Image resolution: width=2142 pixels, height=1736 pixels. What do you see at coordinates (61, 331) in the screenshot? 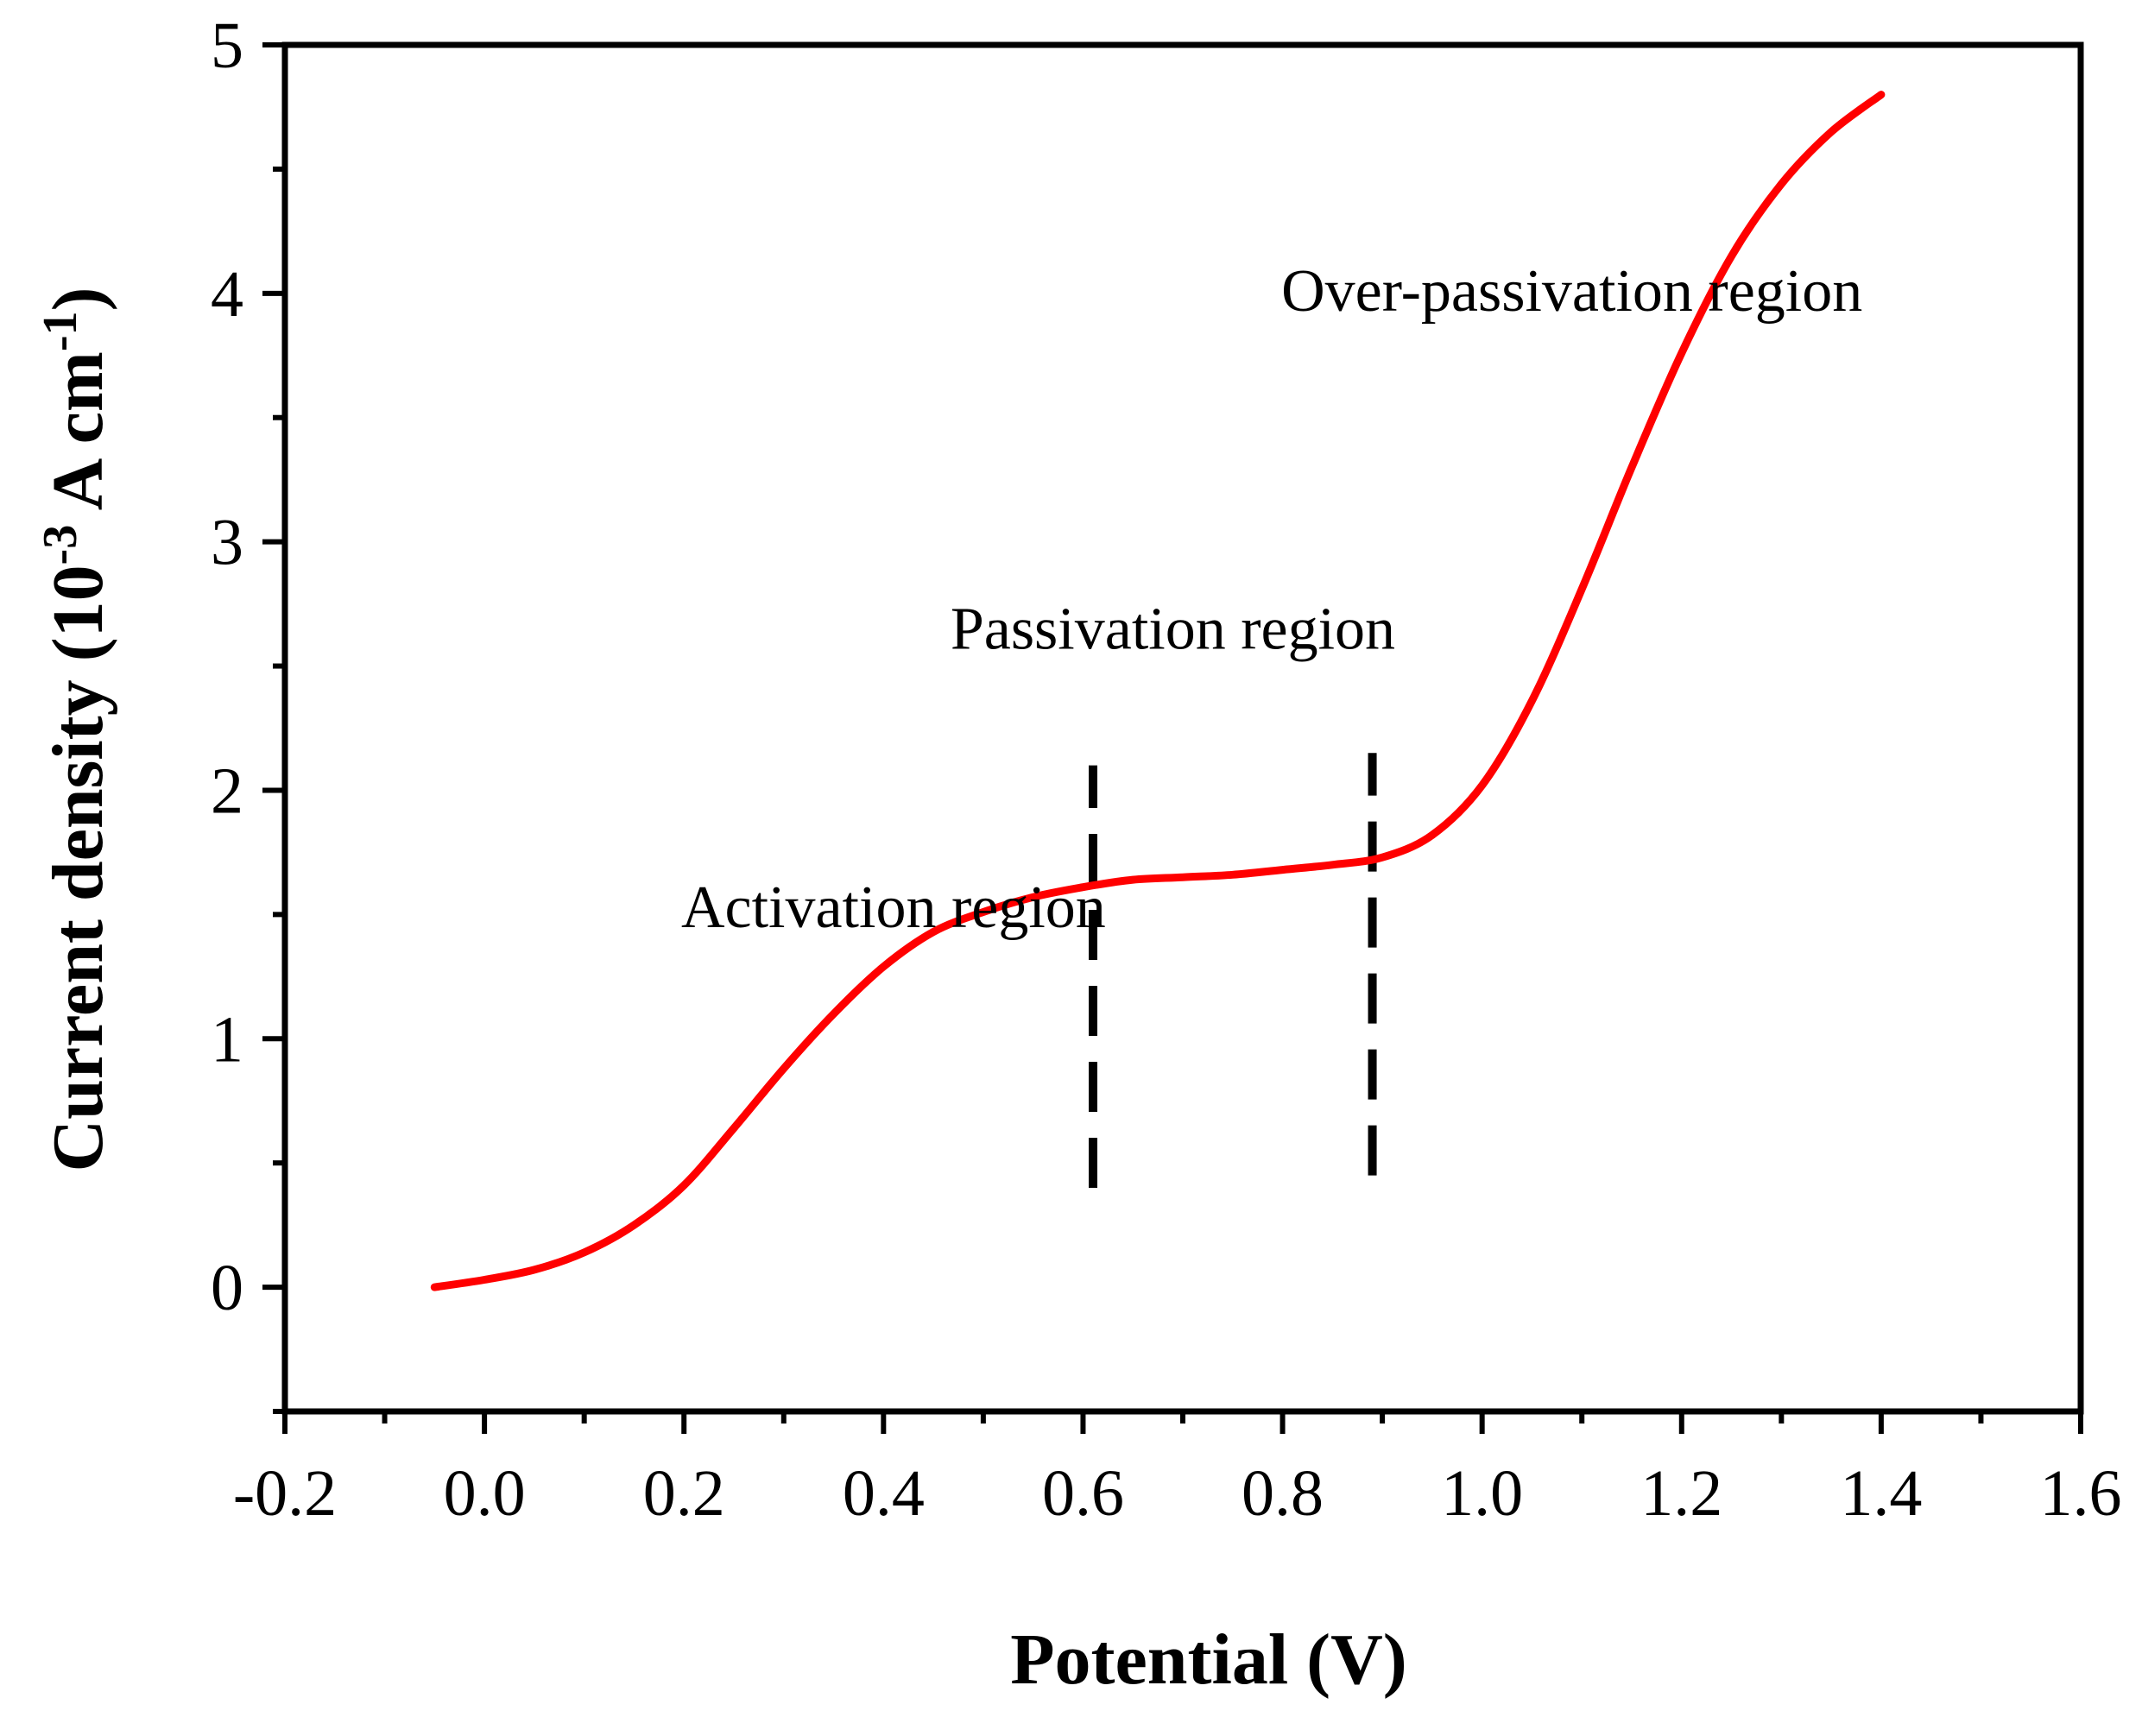
I see `y-axis-title-exp2: -1` at bounding box center [61, 331].